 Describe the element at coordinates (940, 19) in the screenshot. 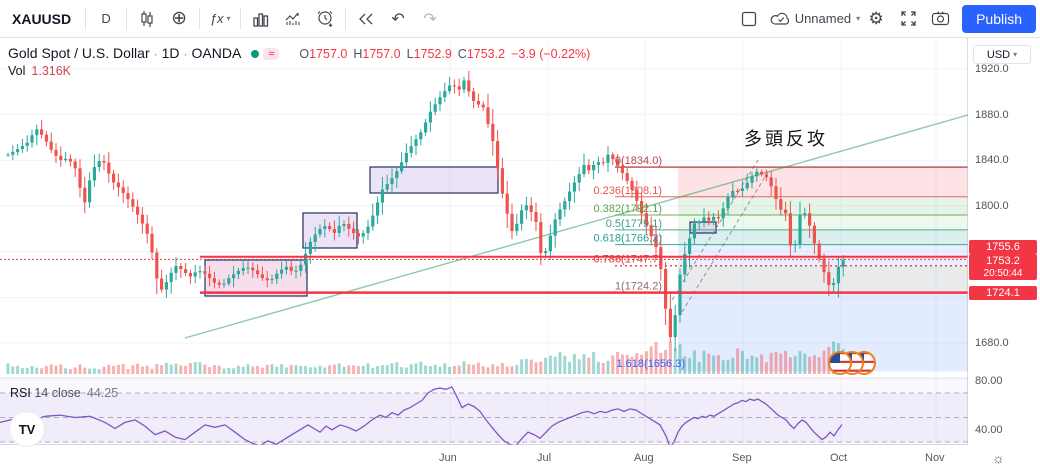

I see `camera-snapshot-icon` at that location.